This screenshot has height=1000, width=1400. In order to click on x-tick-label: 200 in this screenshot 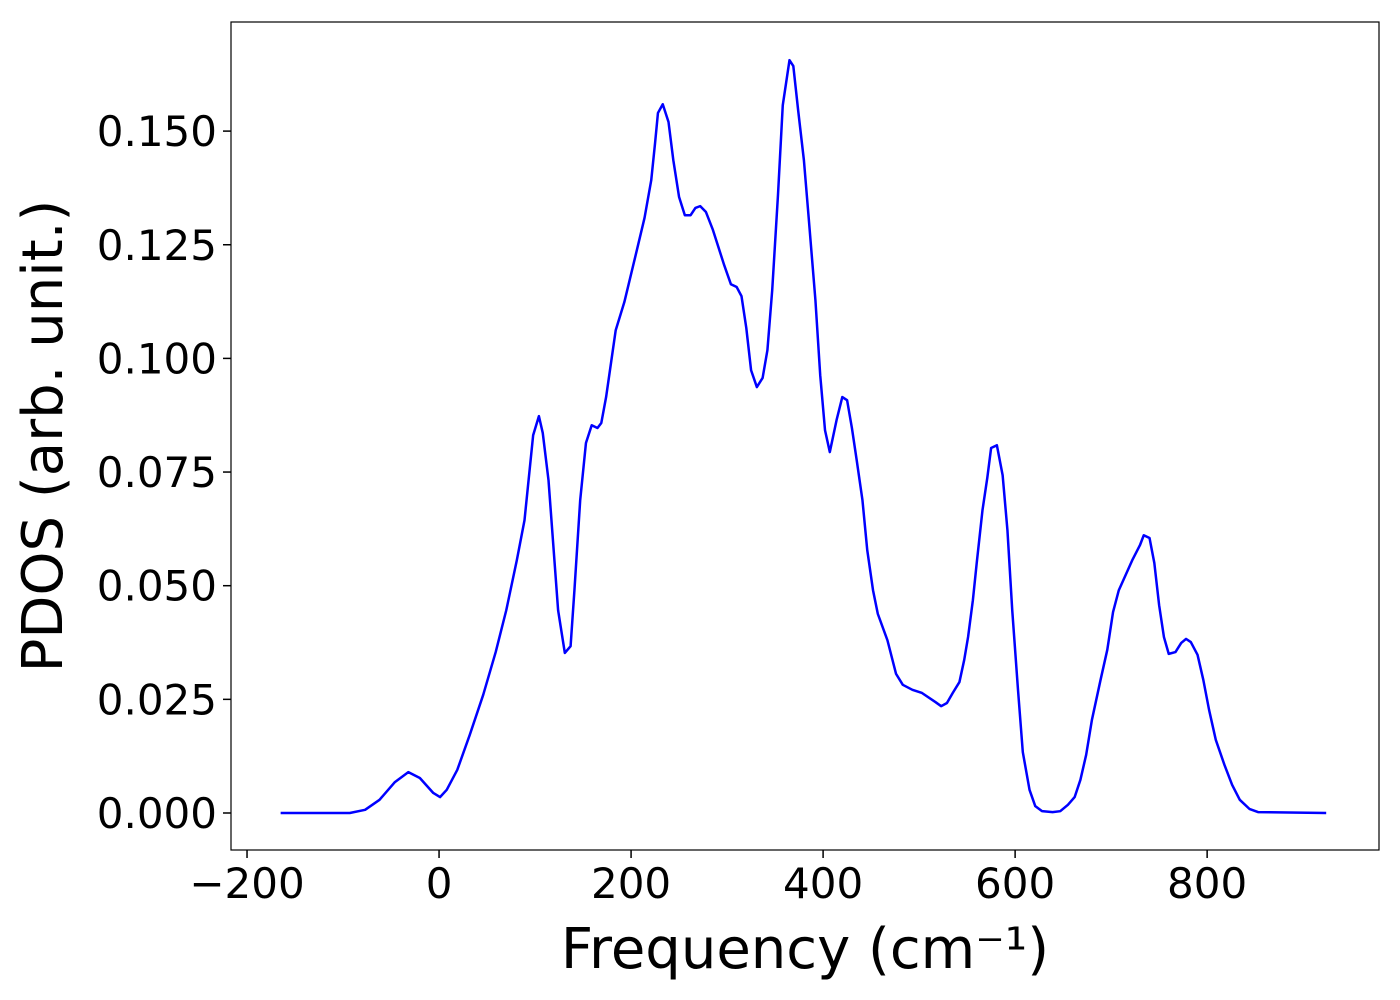, I will do `click(631, 883)`.